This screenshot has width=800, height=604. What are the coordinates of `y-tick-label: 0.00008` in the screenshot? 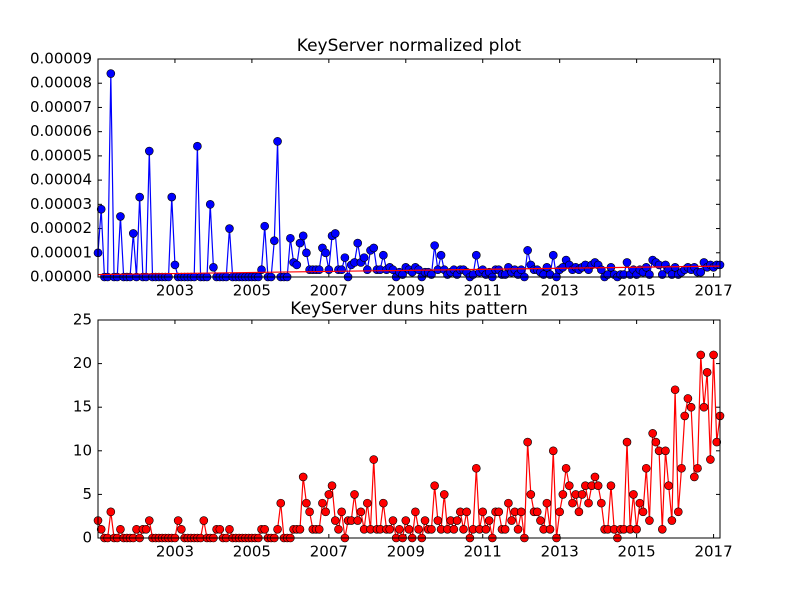 It's located at (61, 83).